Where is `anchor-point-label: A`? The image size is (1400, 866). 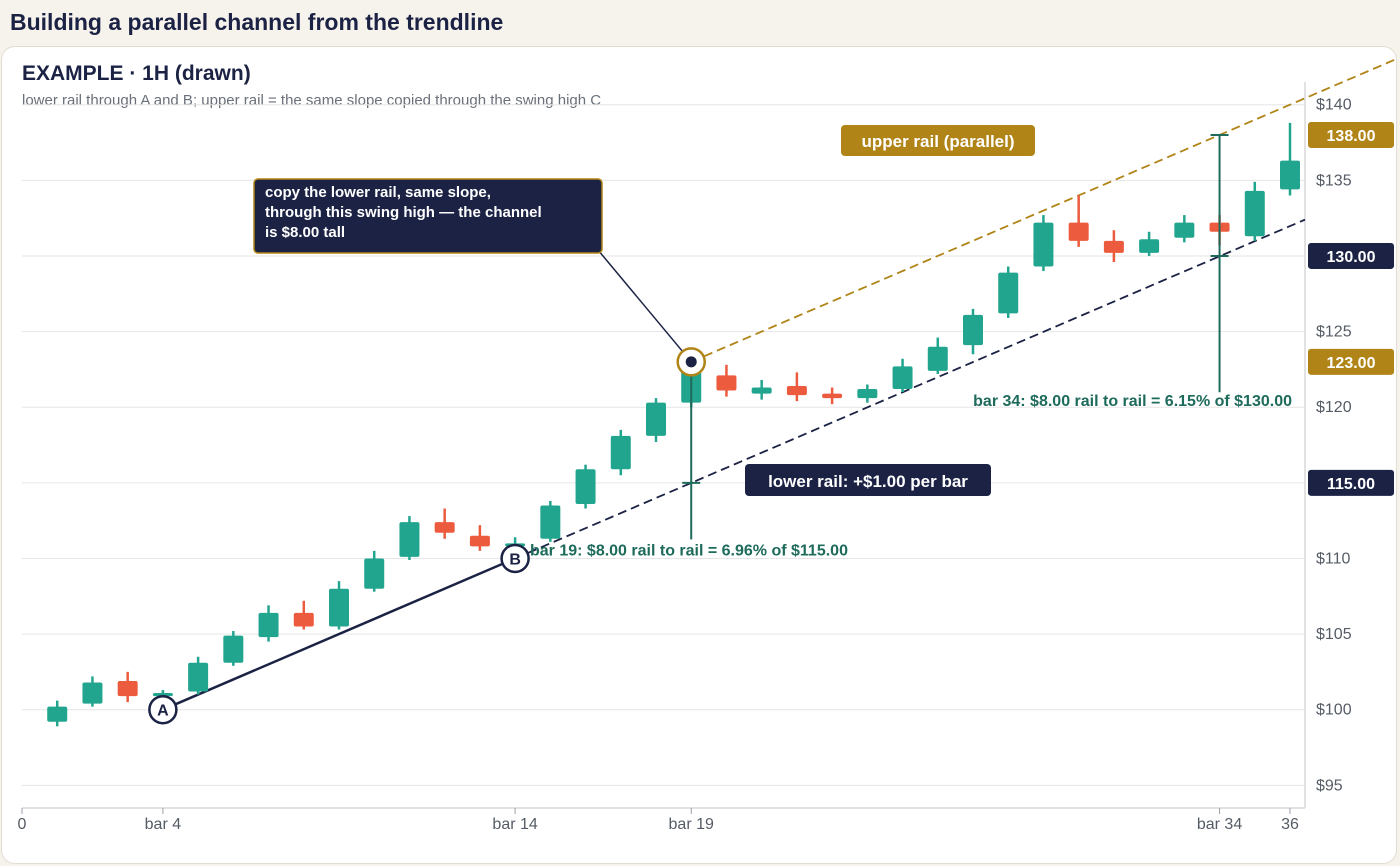 anchor-point-label: A is located at coordinates (163, 711).